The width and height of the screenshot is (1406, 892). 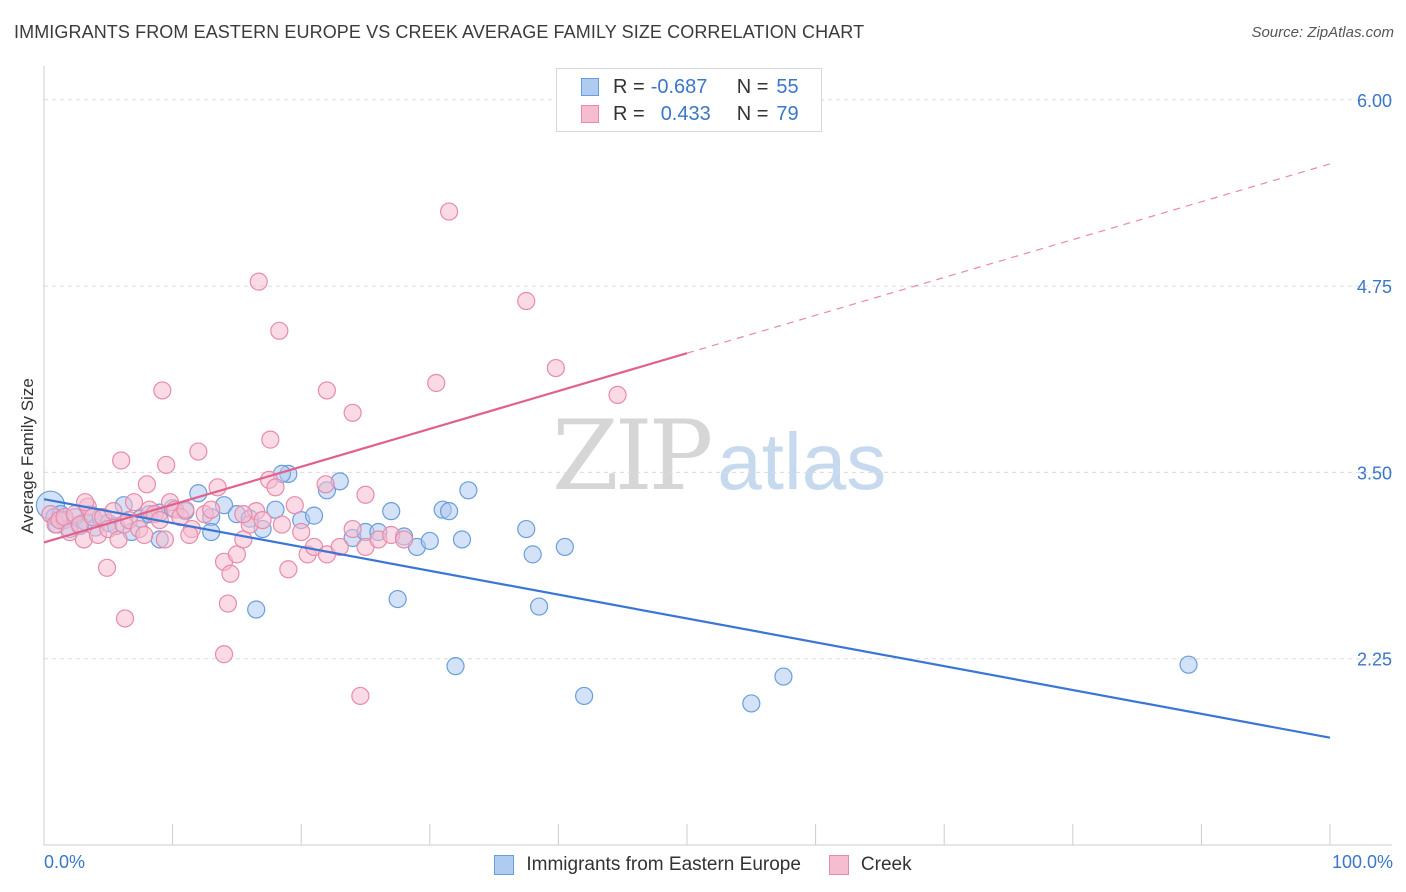 What do you see at coordinates (1008, 258) in the screenshot?
I see `creek-trendline-extension` at bounding box center [1008, 258].